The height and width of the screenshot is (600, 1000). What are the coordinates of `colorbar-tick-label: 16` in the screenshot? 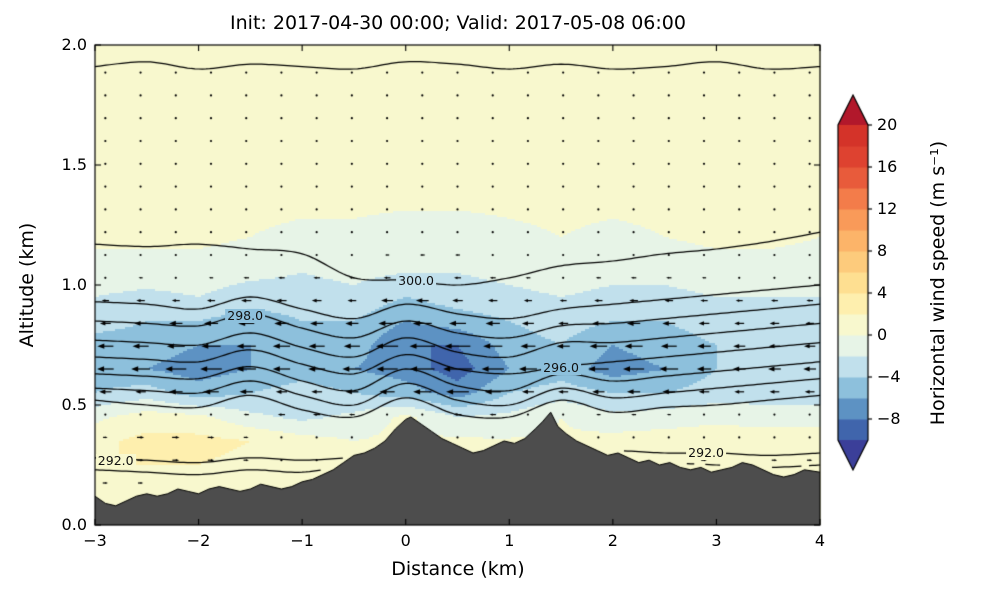 It's located at (887, 166).